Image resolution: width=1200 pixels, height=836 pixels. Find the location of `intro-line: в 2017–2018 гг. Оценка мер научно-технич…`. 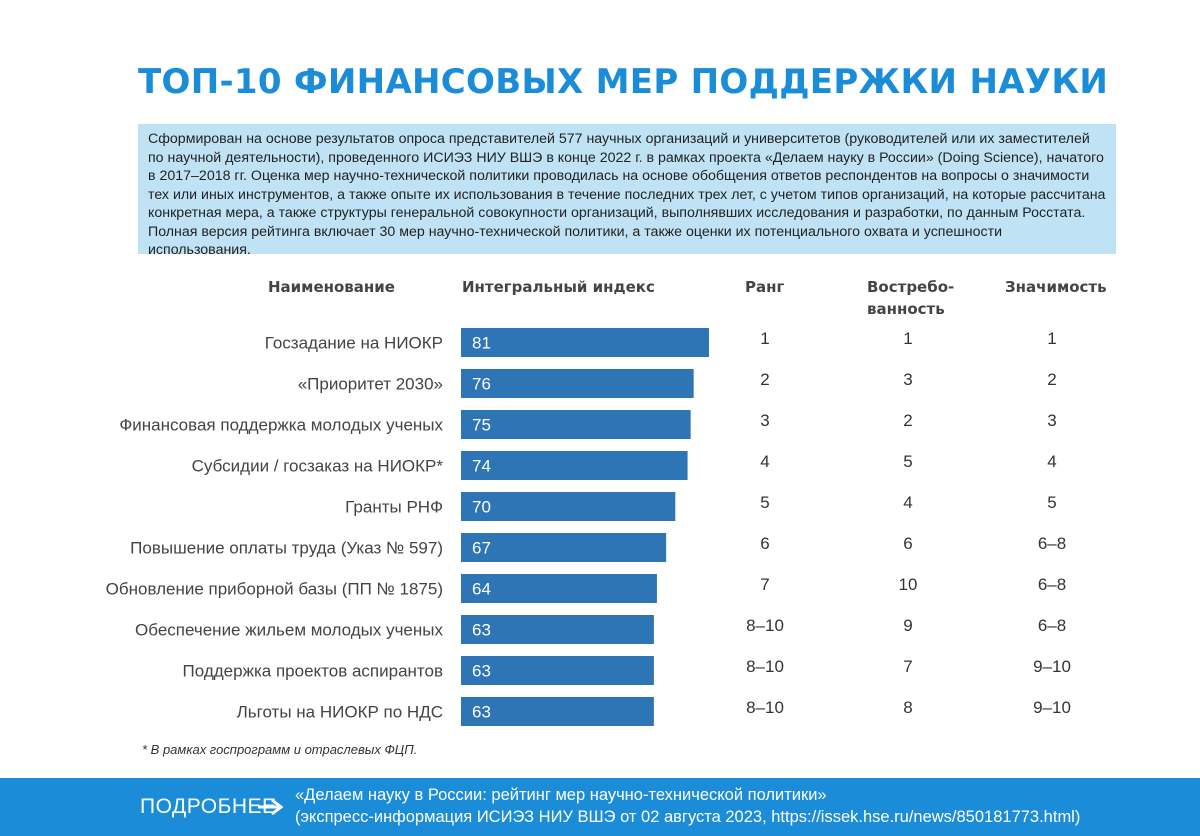

intro-line: в 2017–2018 гг. Оценка мер научно-технич… is located at coordinates (619, 176).